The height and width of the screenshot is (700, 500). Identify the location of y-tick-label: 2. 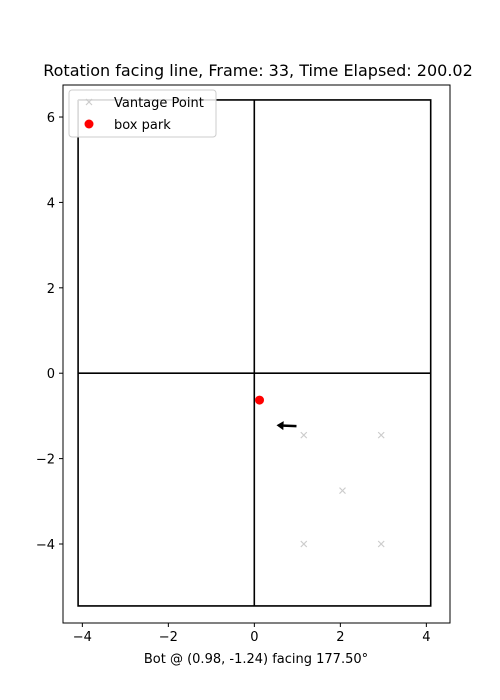
(51, 289).